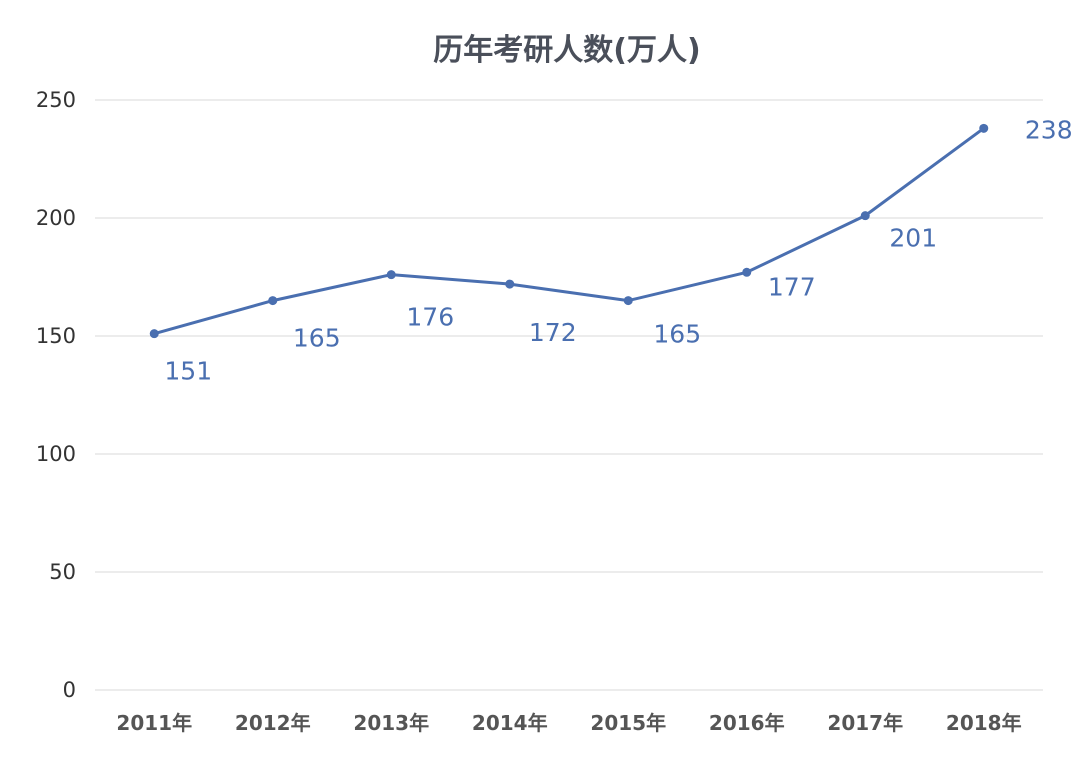 The width and height of the screenshot is (1080, 759). Describe the element at coordinates (188, 371) in the screenshot. I see `data-label: 151` at that location.